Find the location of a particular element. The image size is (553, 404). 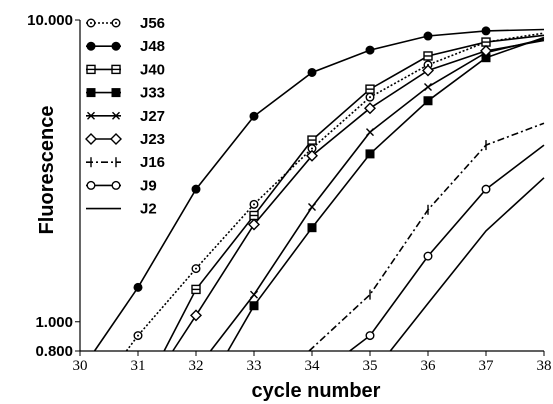

series-line-j2 is located at coordinates (467, 264).